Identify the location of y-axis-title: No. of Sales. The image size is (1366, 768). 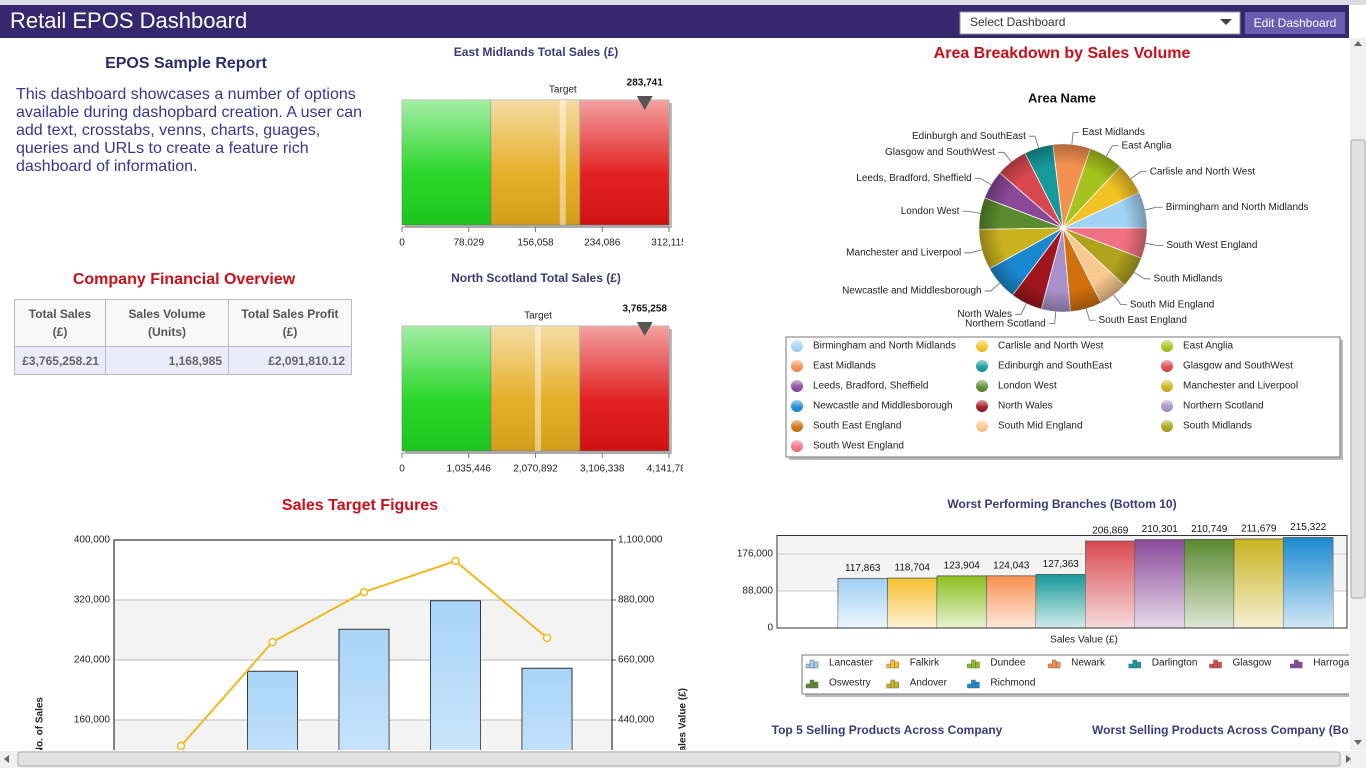
(40, 726).